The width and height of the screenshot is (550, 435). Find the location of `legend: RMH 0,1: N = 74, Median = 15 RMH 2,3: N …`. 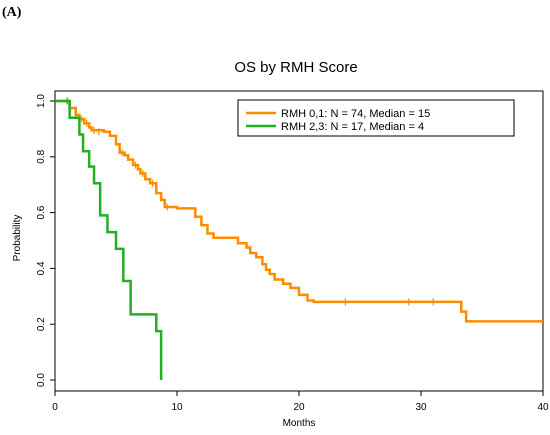

legend: RMH 0,1: N = 74, Median = 15 RMH 2,3: N … is located at coordinates (376, 118).